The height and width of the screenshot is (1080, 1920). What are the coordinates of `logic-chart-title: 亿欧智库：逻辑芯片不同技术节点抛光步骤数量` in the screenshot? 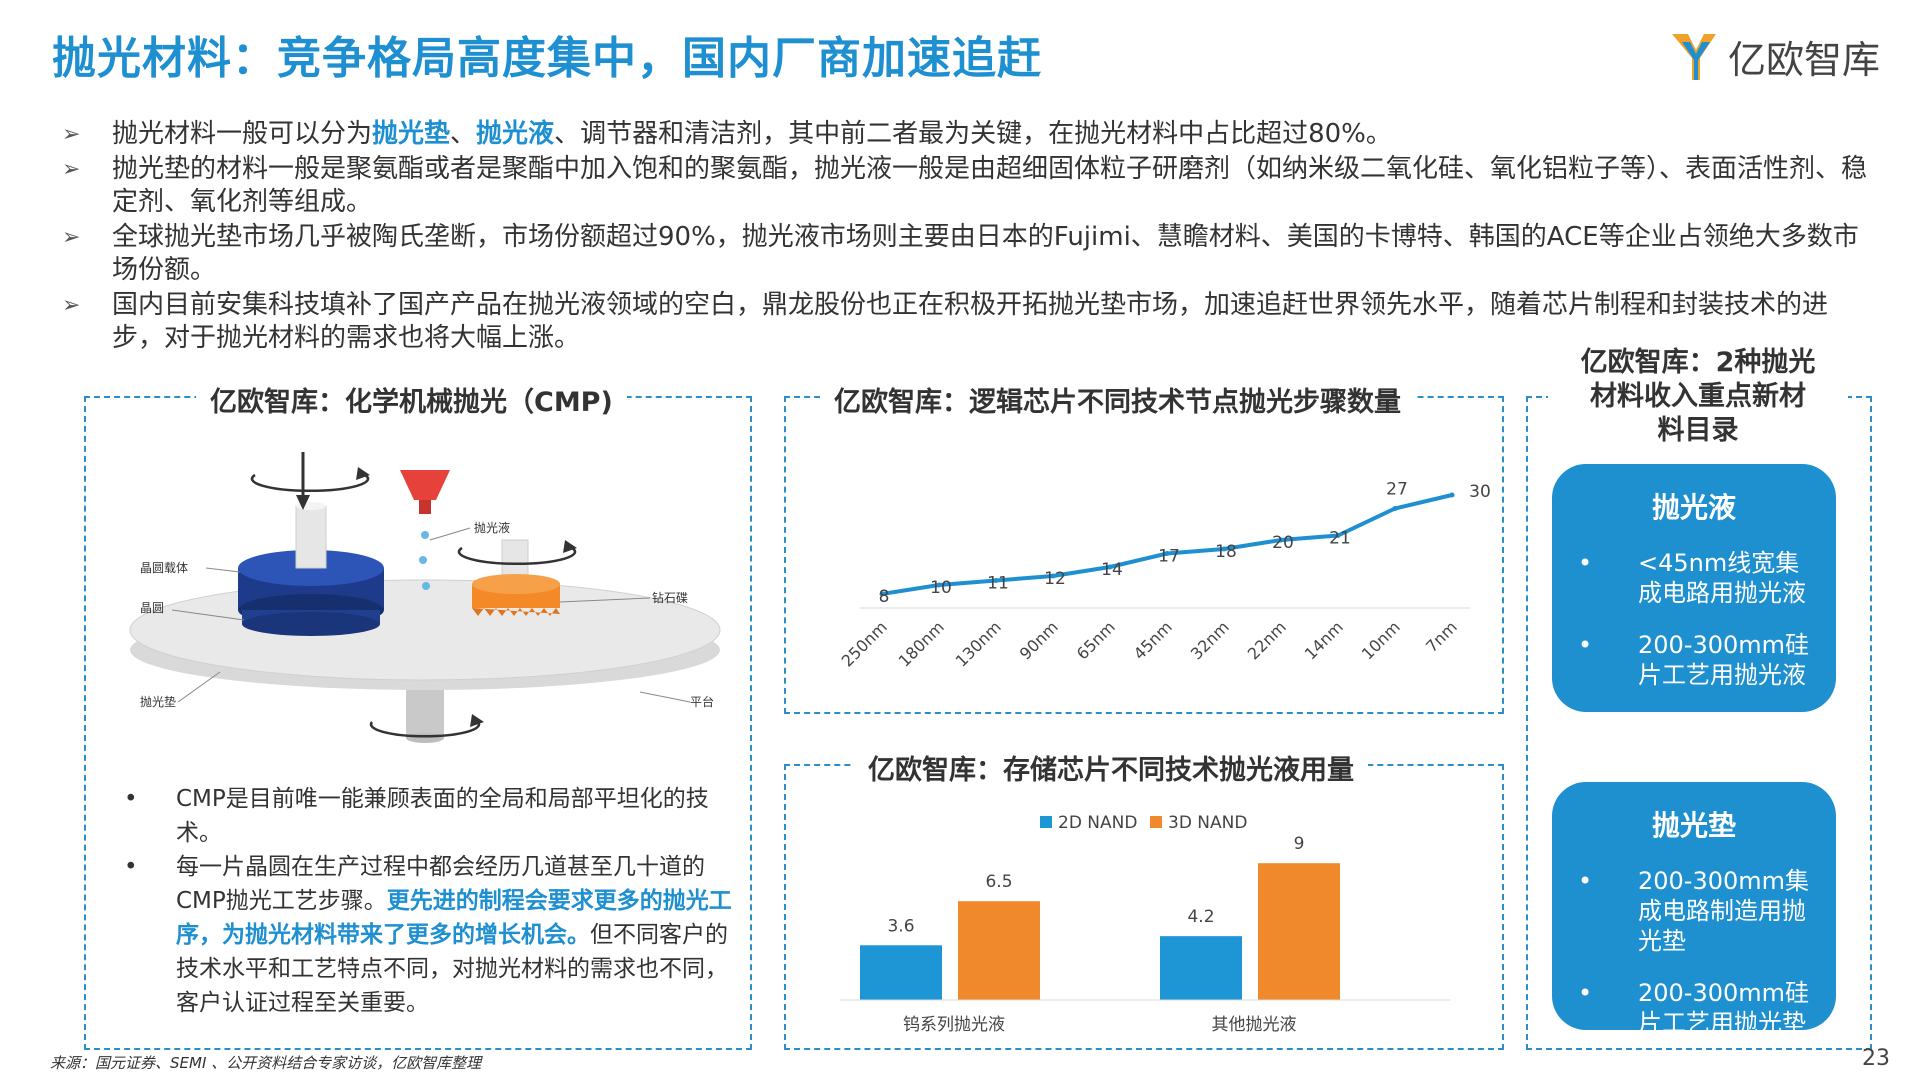 It's located at (1117, 399).